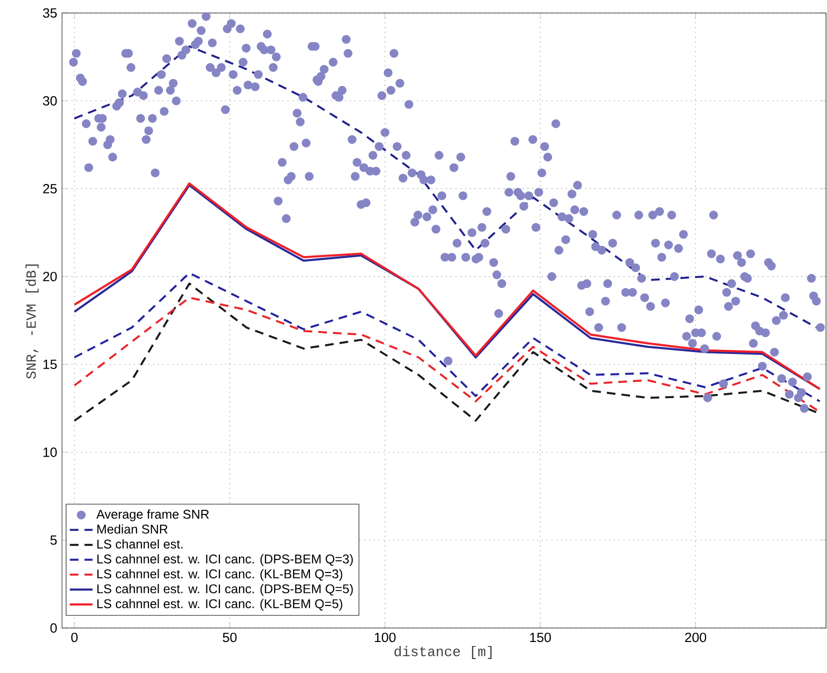  Describe the element at coordinates (540, 637) in the screenshot. I see `x-tick-label: 150` at that location.